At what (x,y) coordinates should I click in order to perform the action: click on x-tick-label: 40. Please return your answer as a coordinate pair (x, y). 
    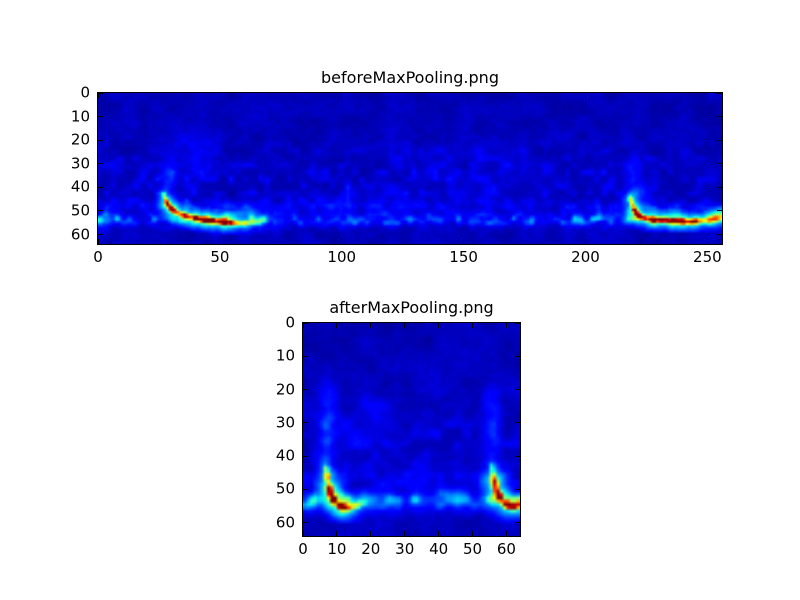
    Looking at the image, I should click on (439, 549).